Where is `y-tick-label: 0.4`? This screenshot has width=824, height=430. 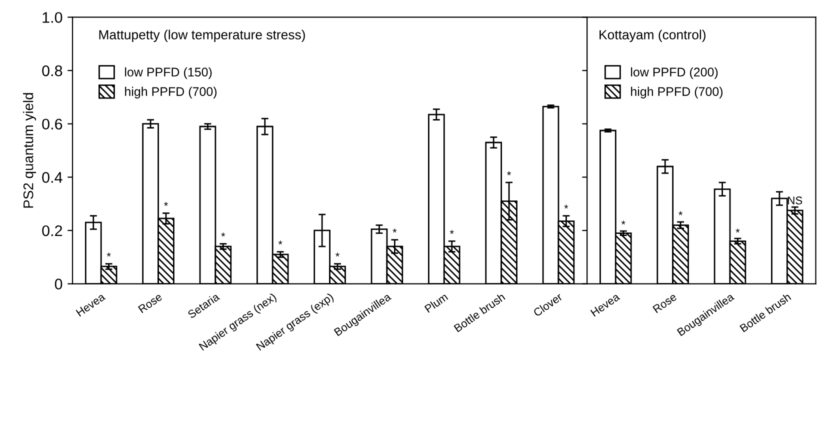
y-tick-label: 0.4 is located at coordinates (52, 177).